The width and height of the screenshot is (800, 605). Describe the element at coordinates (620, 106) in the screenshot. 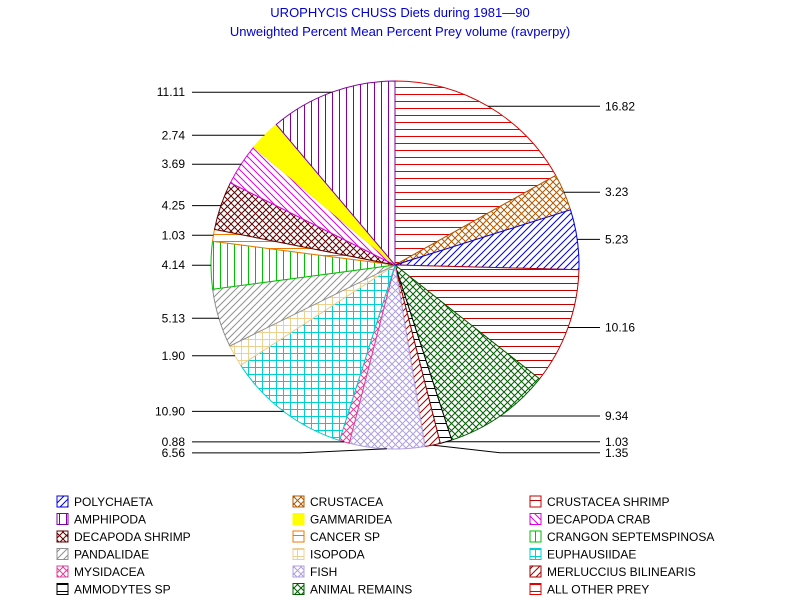

I see `value-label-all-other-prey: 16.82` at that location.